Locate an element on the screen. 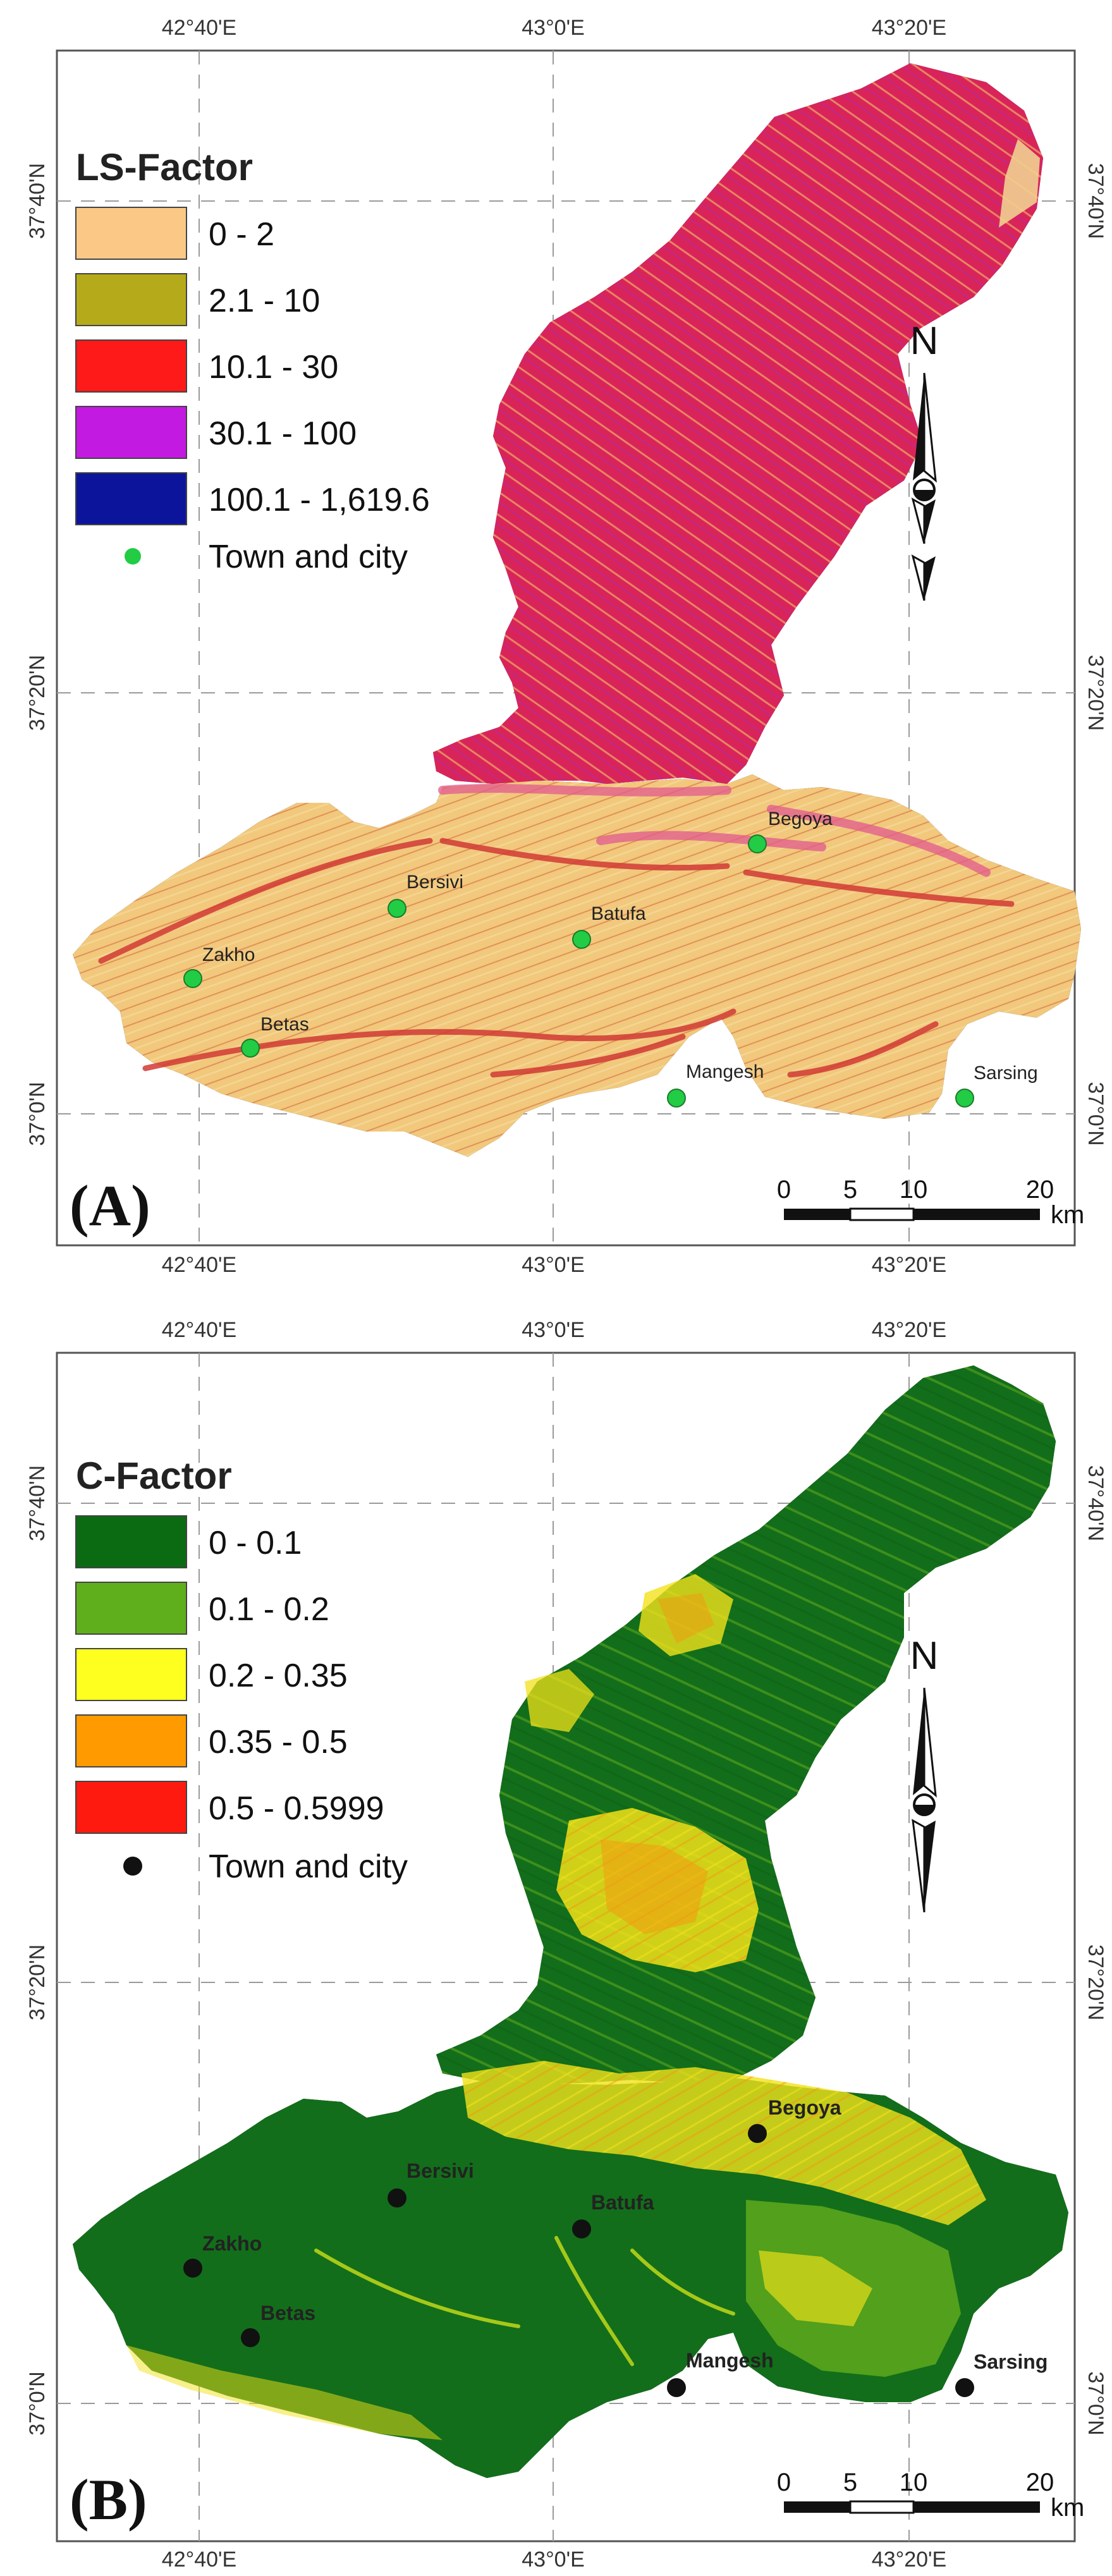 The height and width of the screenshot is (2576, 1112). scale-bar: 0 5 10 20 km is located at coordinates (930, 1202).